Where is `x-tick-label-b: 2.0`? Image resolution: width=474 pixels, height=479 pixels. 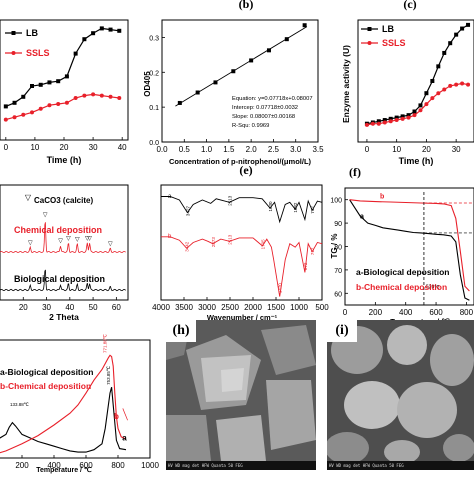
x-tick-label-b: 2.0 is located at coordinates (252, 149).